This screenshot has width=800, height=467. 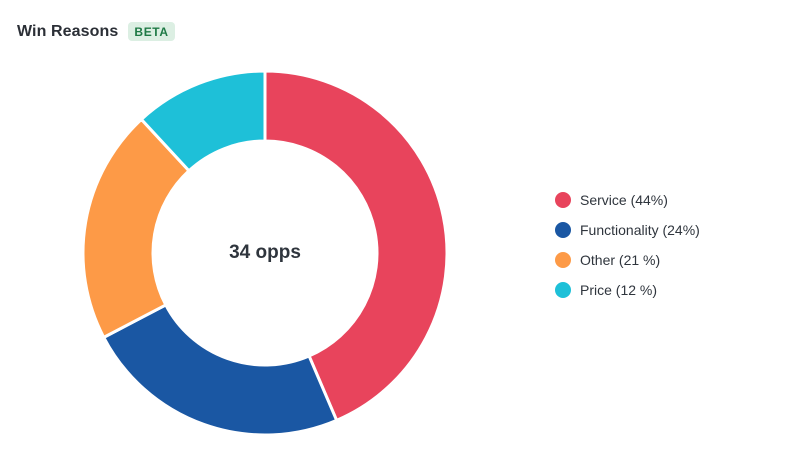 I want to click on chart-header: Win Reasons BETA, so click(x=96, y=31).